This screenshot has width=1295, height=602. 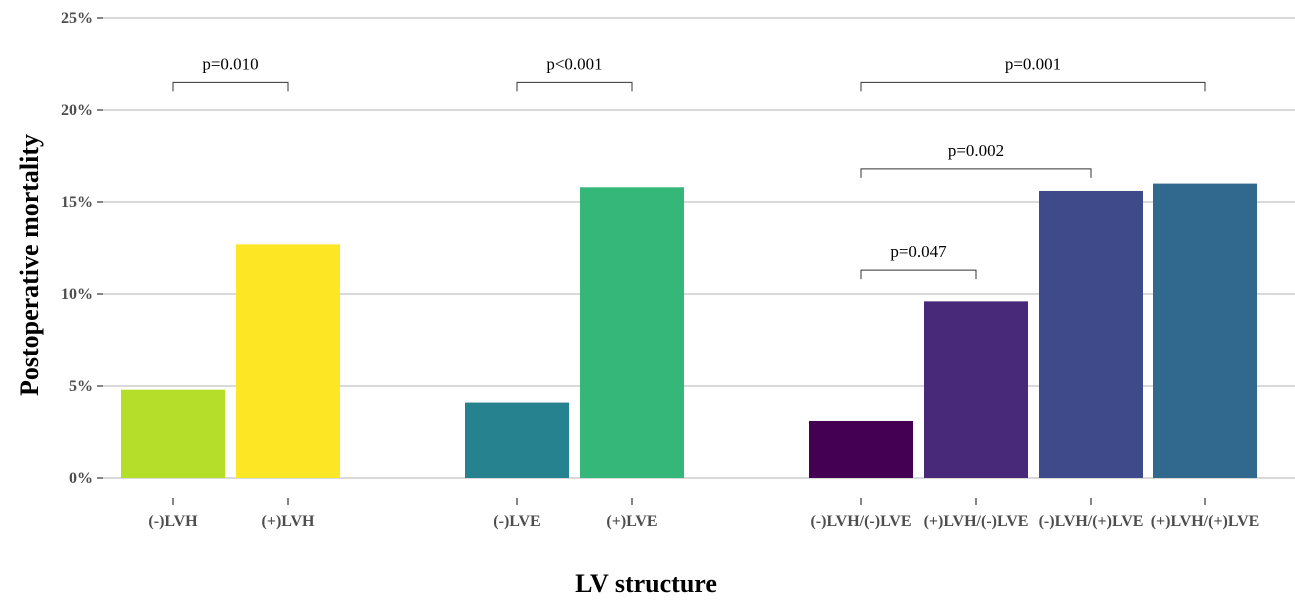 I want to click on x-tick-label: (+)LVE, so click(x=631, y=521).